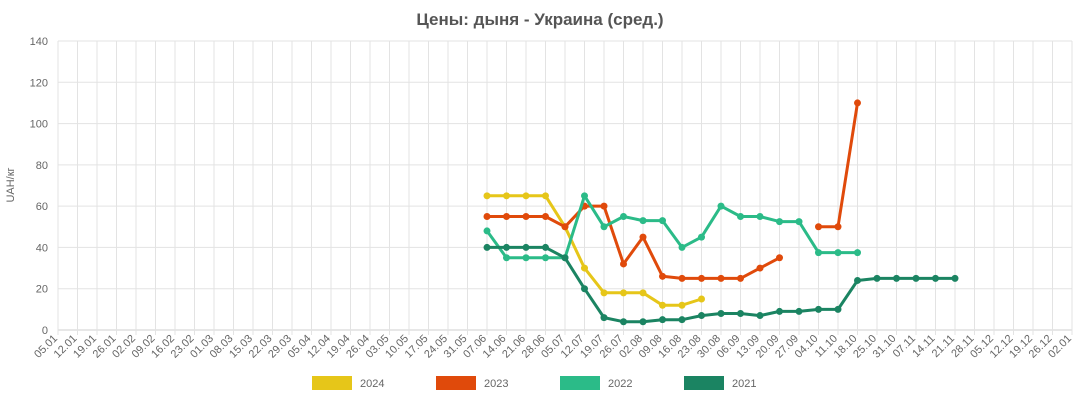  I want to click on legend-item-2023: 2023, so click(472, 383).